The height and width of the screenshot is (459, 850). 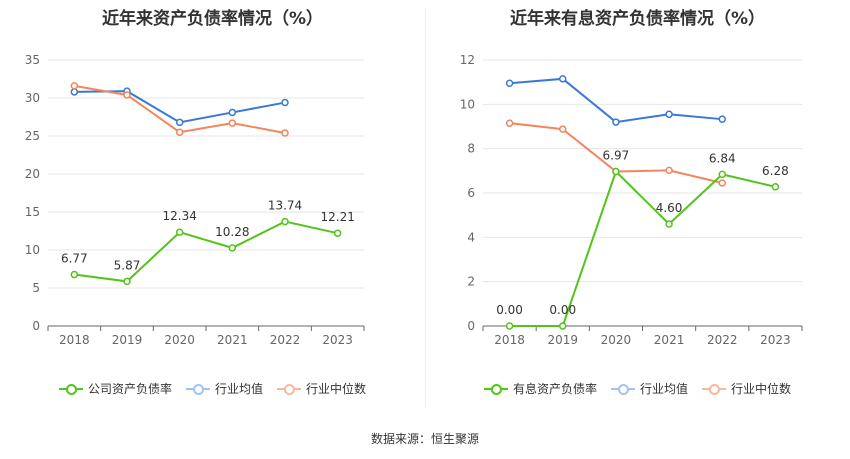 What do you see at coordinates (424, 439) in the screenshot?
I see `data-source: 数据来源：恒生聚源` at bounding box center [424, 439].